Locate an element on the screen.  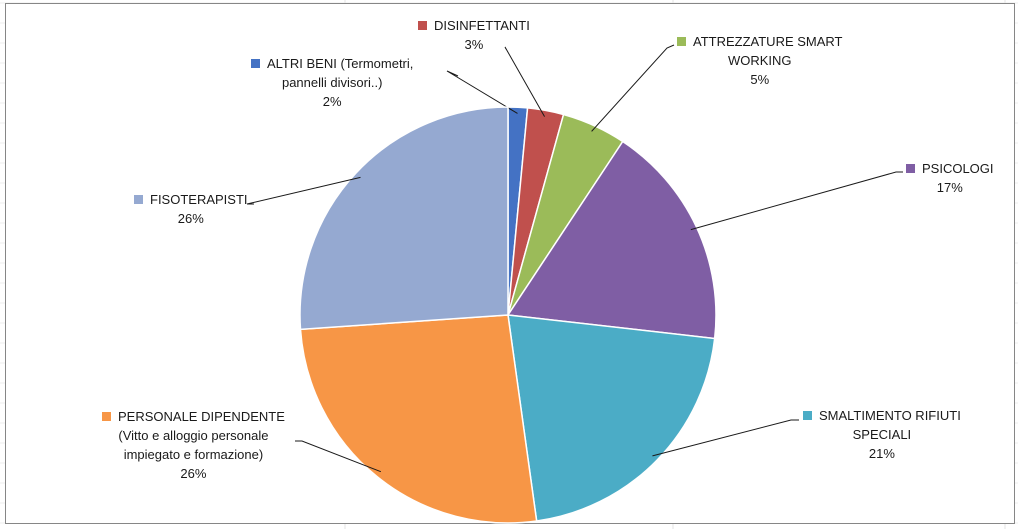
slice-label-disinfettanti: DISINFETTANTI 3% is located at coordinates (474, 35).